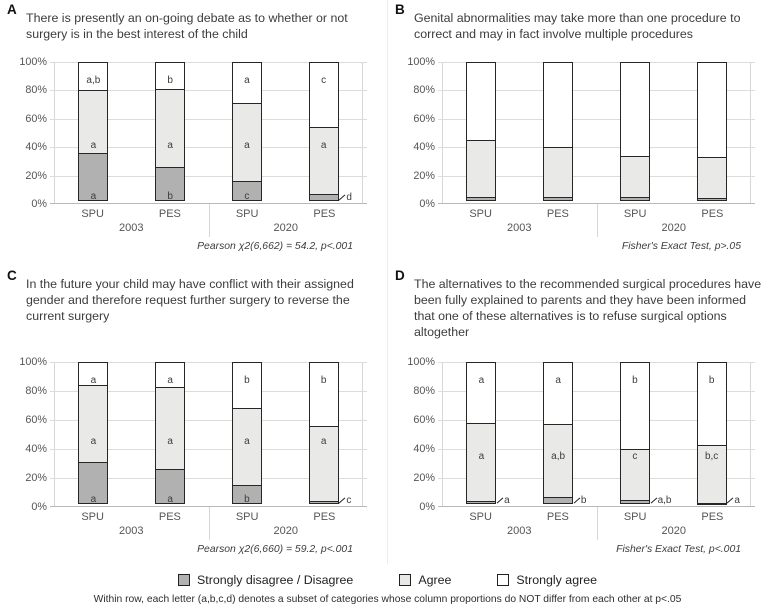 The image size is (775, 608). What do you see at coordinates (547, 580) in the screenshot?
I see `legend-item-strongly-agree: Strongly agree` at bounding box center [547, 580].